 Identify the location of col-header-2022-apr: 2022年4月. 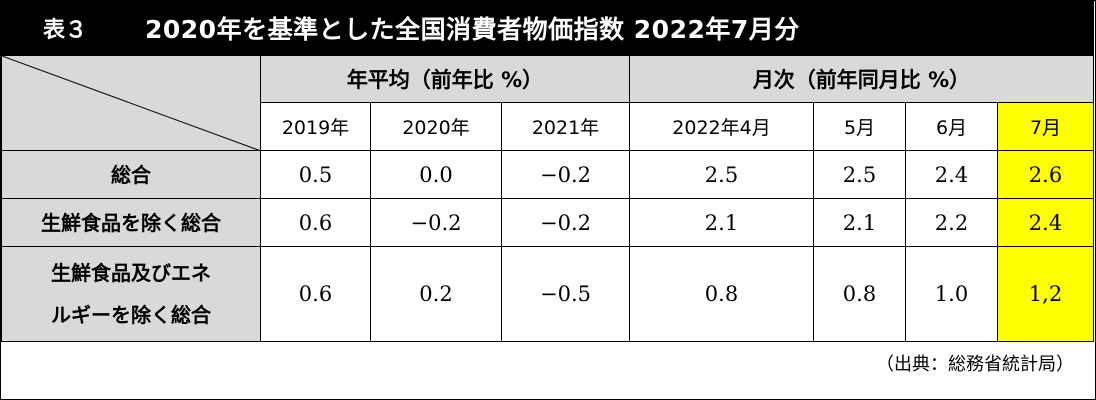
(721, 126).